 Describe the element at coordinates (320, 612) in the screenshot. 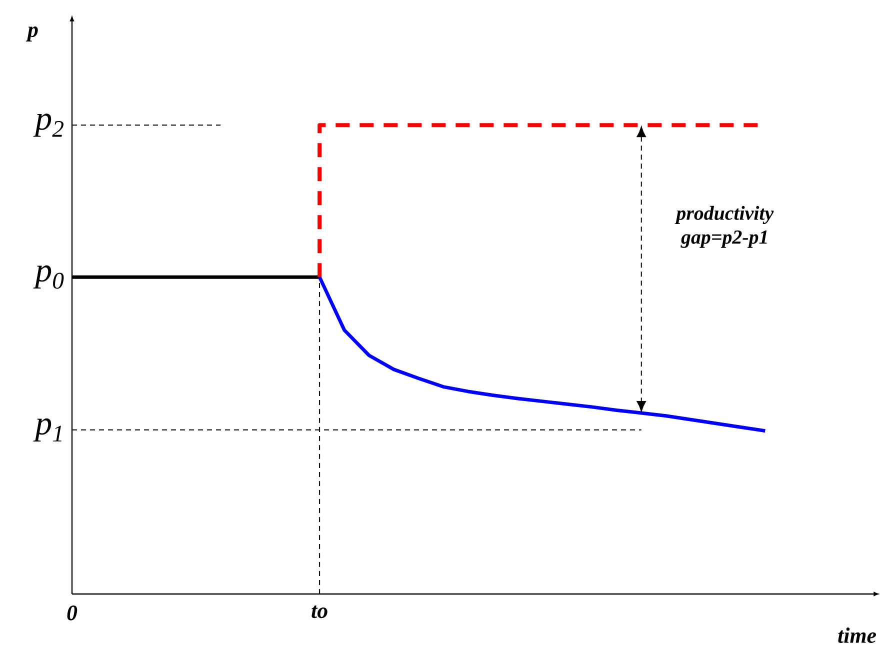

I see `x-tick-label: to` at that location.